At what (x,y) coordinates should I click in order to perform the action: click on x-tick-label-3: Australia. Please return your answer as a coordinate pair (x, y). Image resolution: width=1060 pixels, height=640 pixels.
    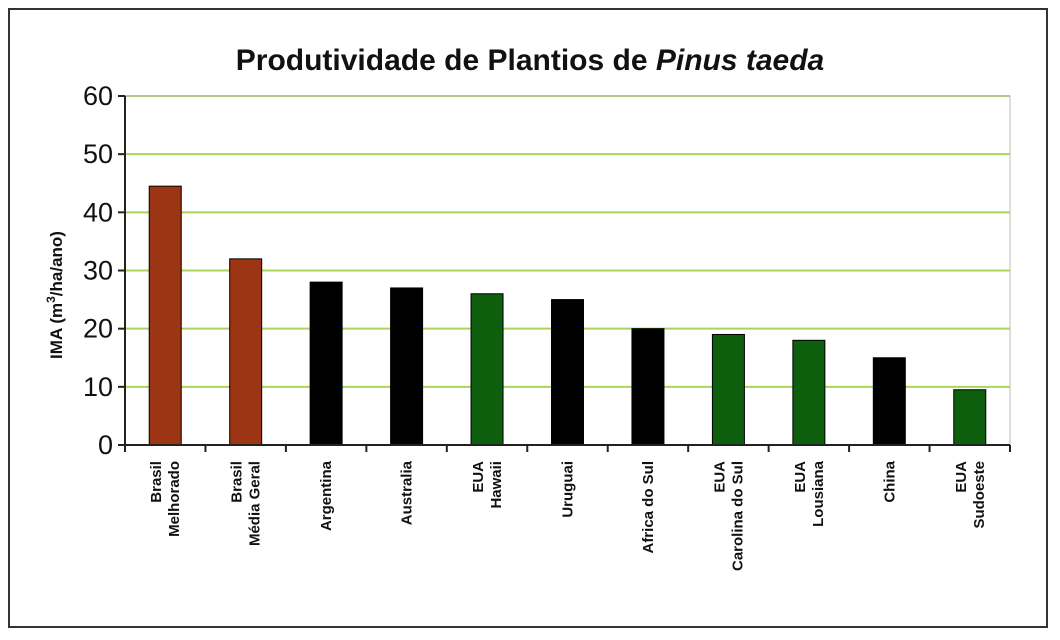
    Looking at the image, I should click on (407, 492).